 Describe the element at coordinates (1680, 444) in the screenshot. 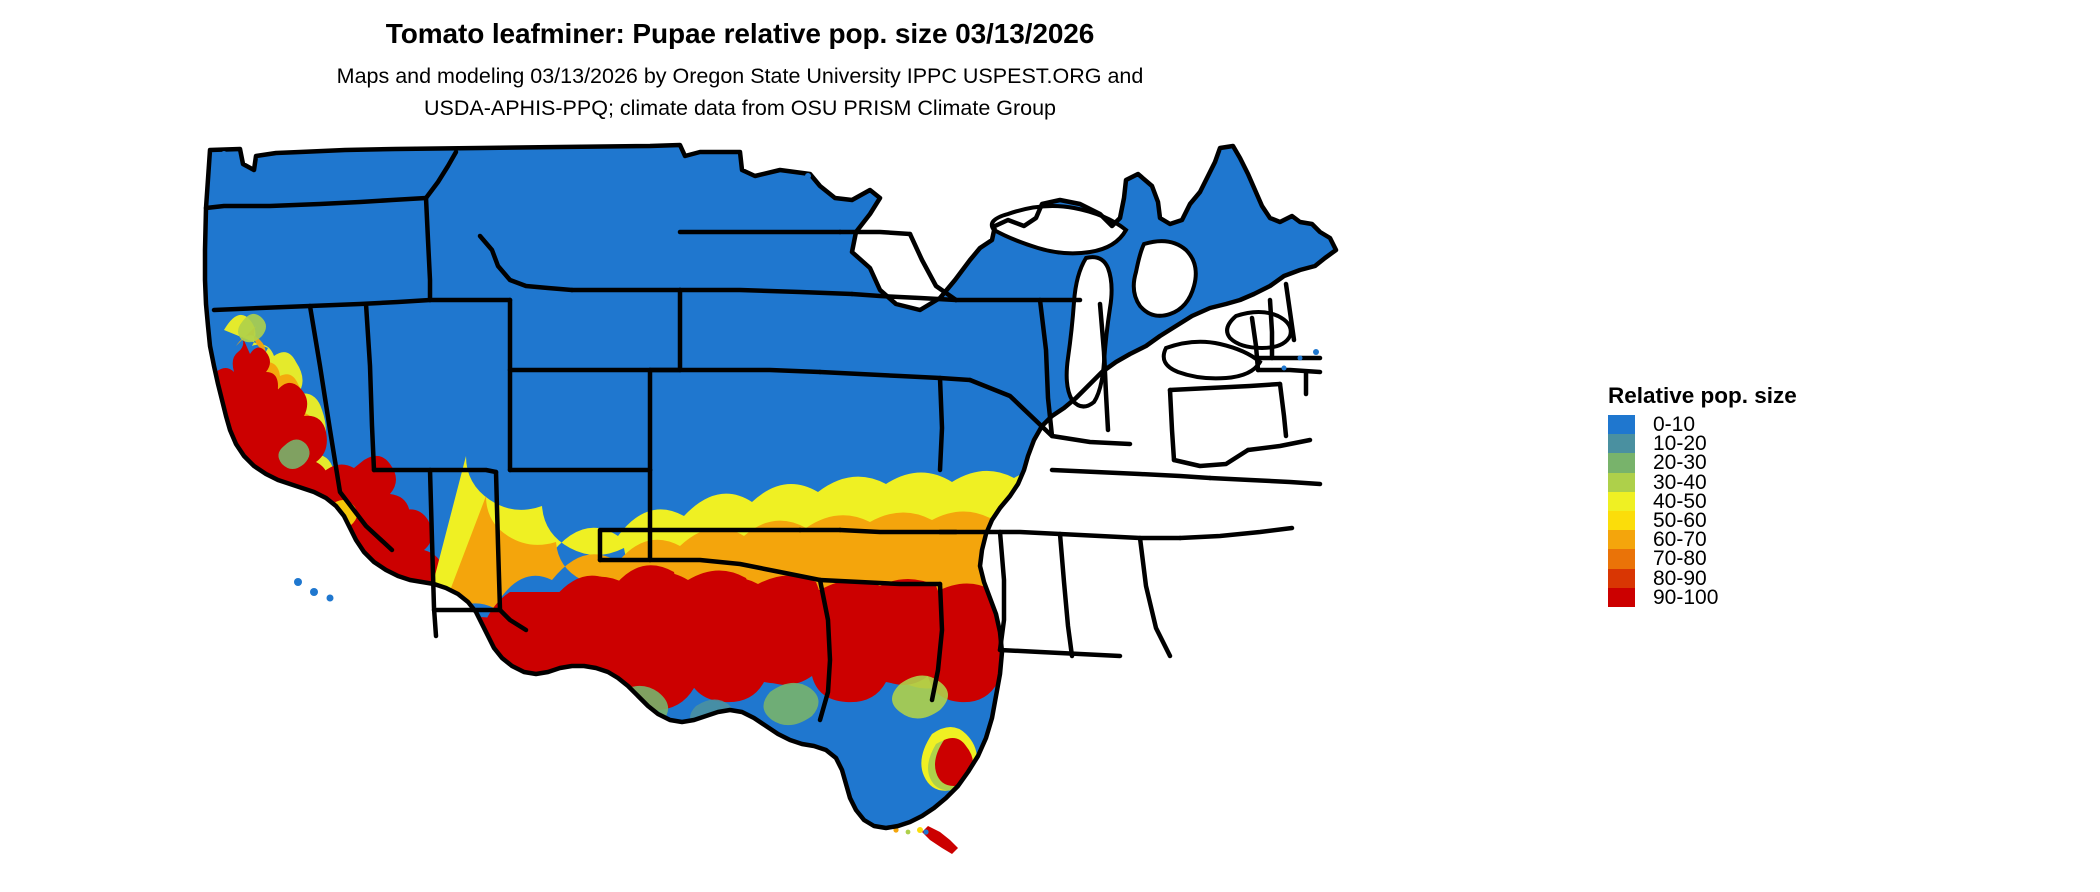

I see `legend-label-10-20: 10-20` at that location.